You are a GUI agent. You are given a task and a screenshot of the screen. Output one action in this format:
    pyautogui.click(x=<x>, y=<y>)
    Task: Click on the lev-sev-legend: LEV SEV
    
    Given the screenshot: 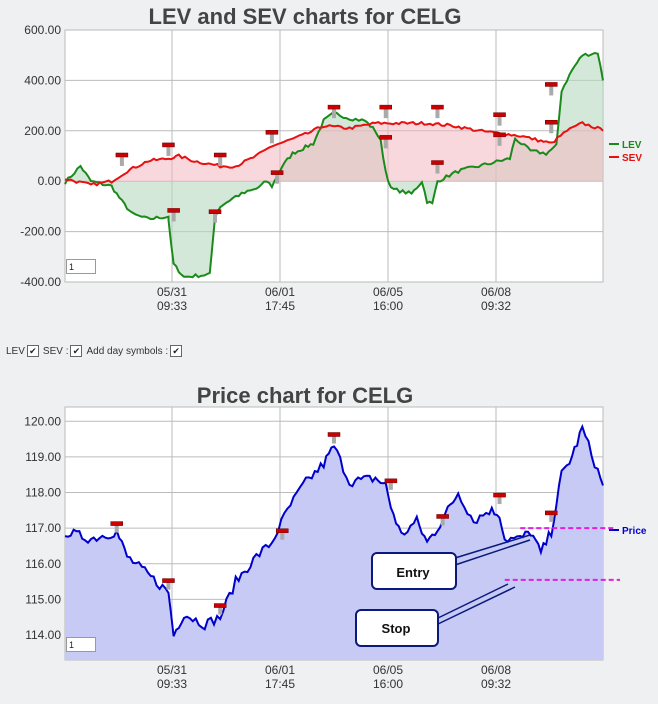 What is the action you would take?
    pyautogui.click(x=625, y=152)
    